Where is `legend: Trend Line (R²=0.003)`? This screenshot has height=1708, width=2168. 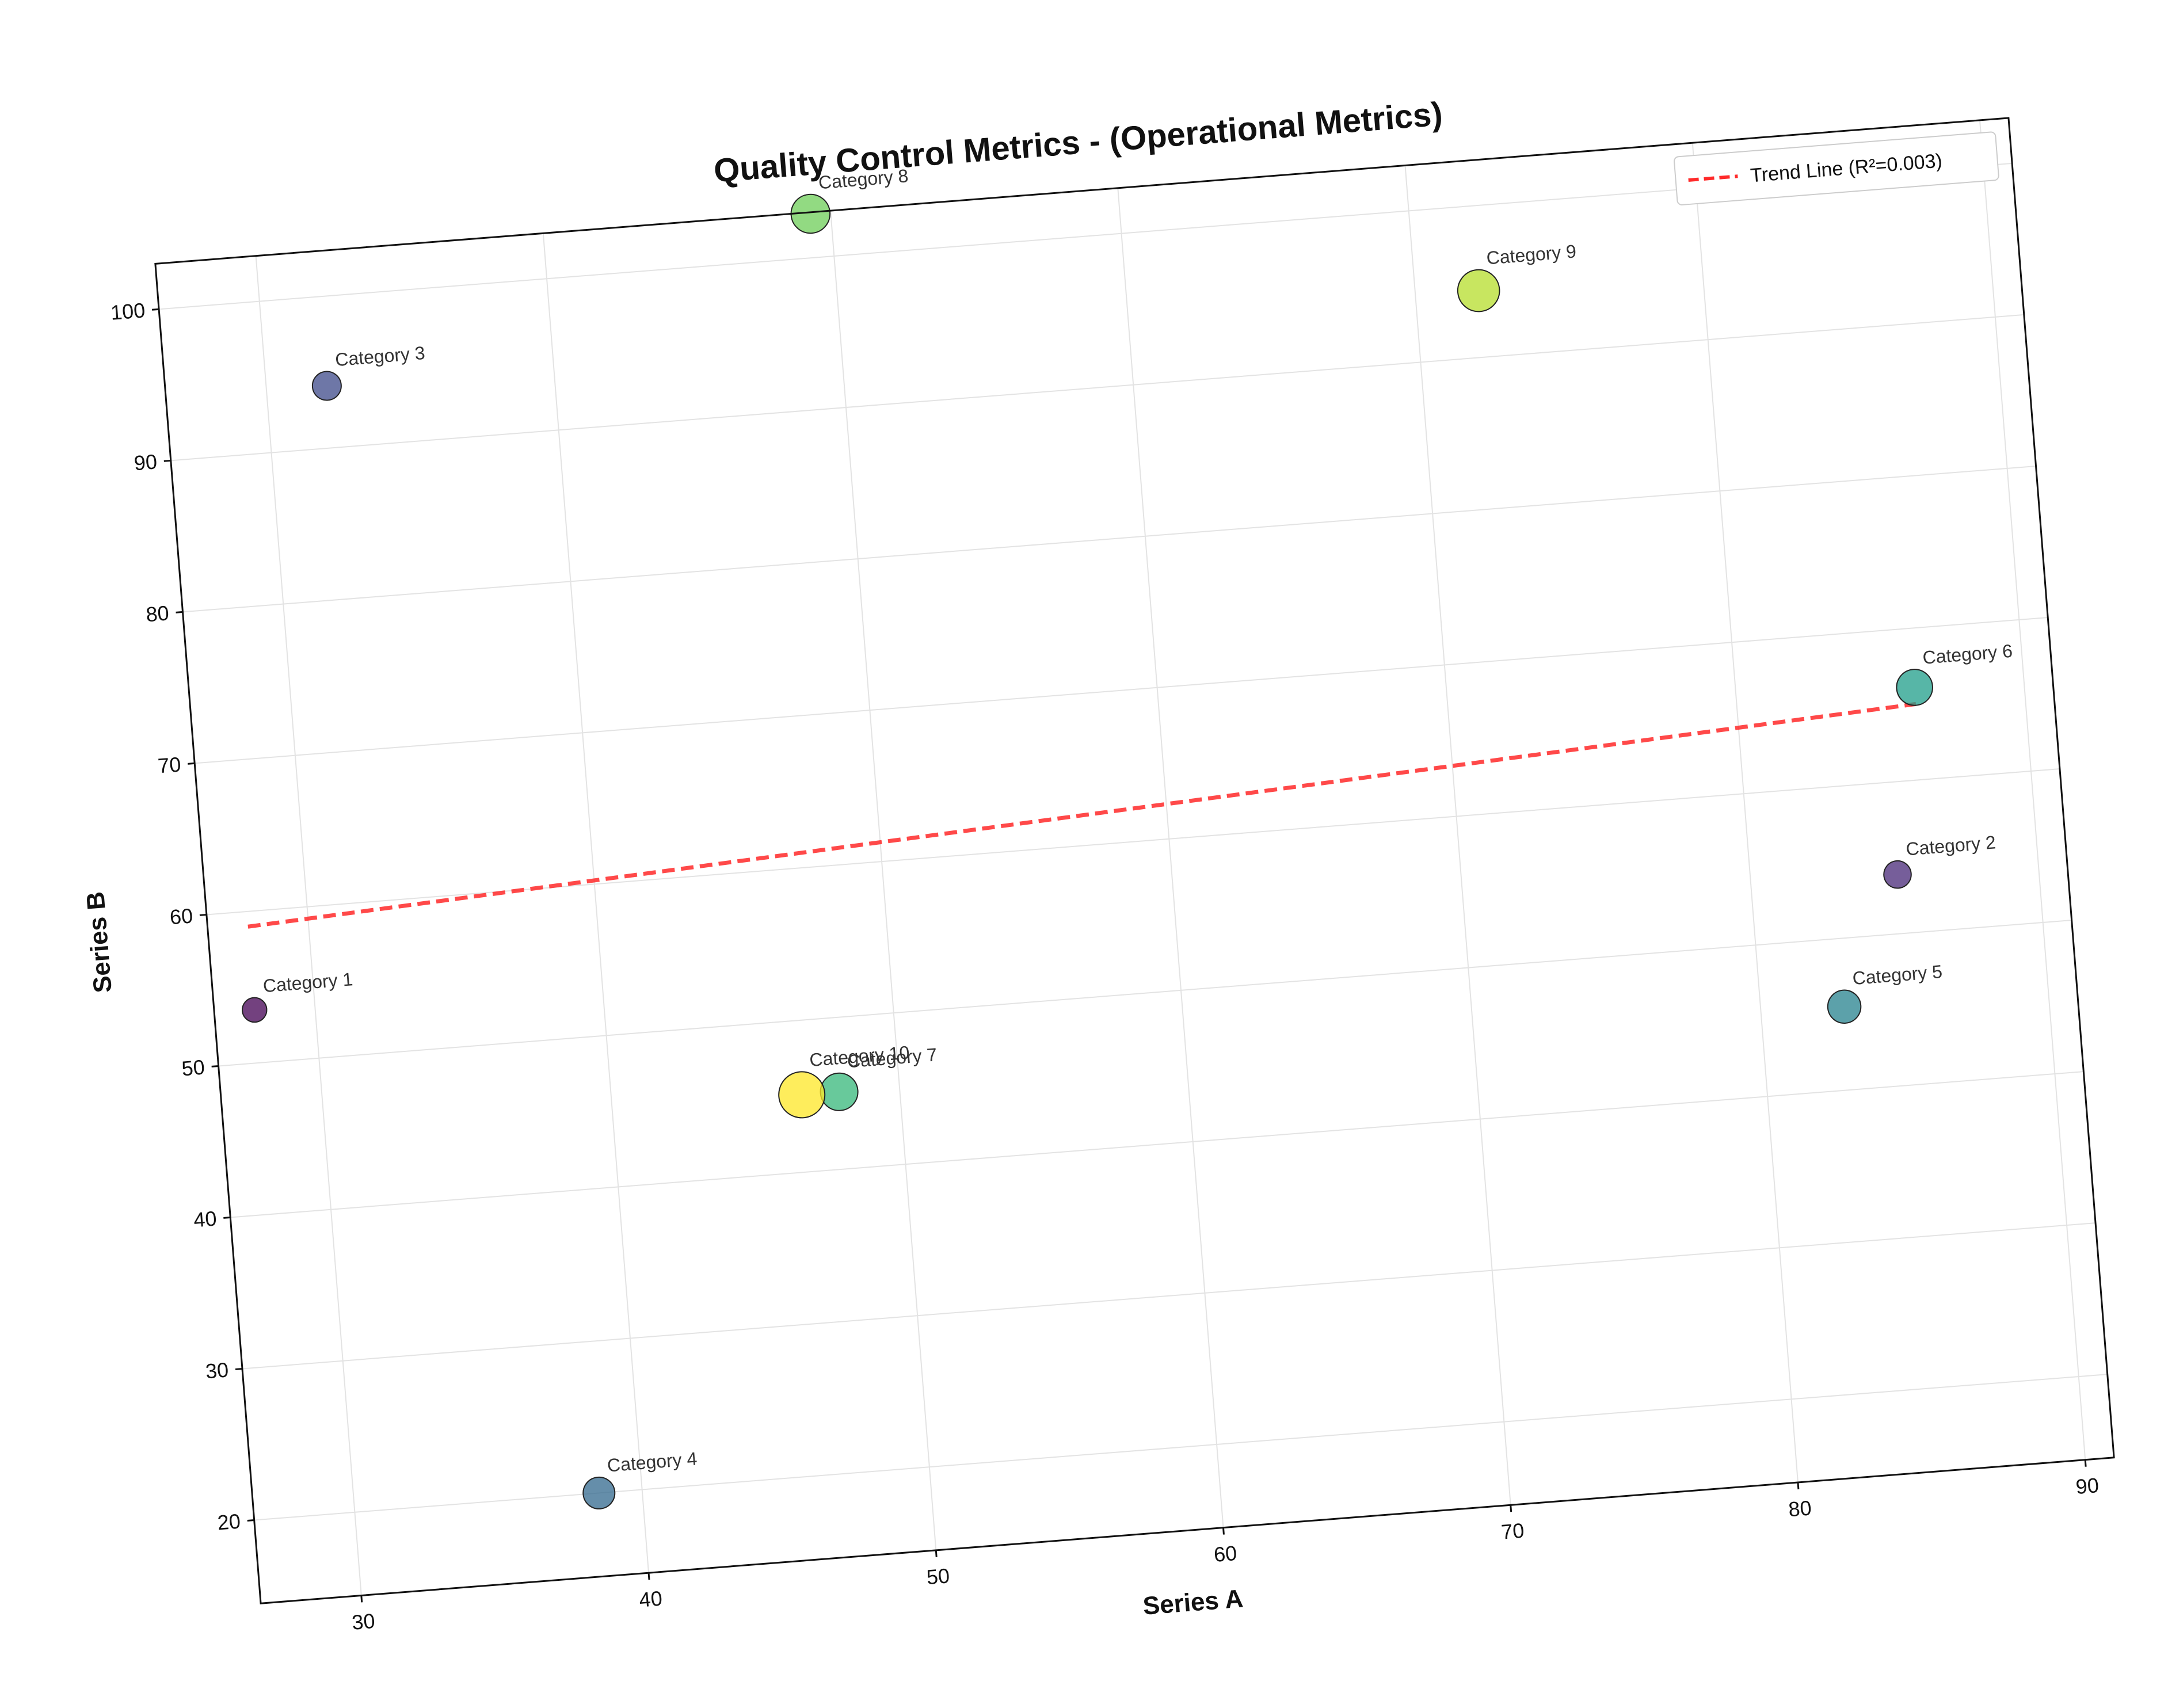
legend: Trend Line (R²=0.003) is located at coordinates (1836, 168).